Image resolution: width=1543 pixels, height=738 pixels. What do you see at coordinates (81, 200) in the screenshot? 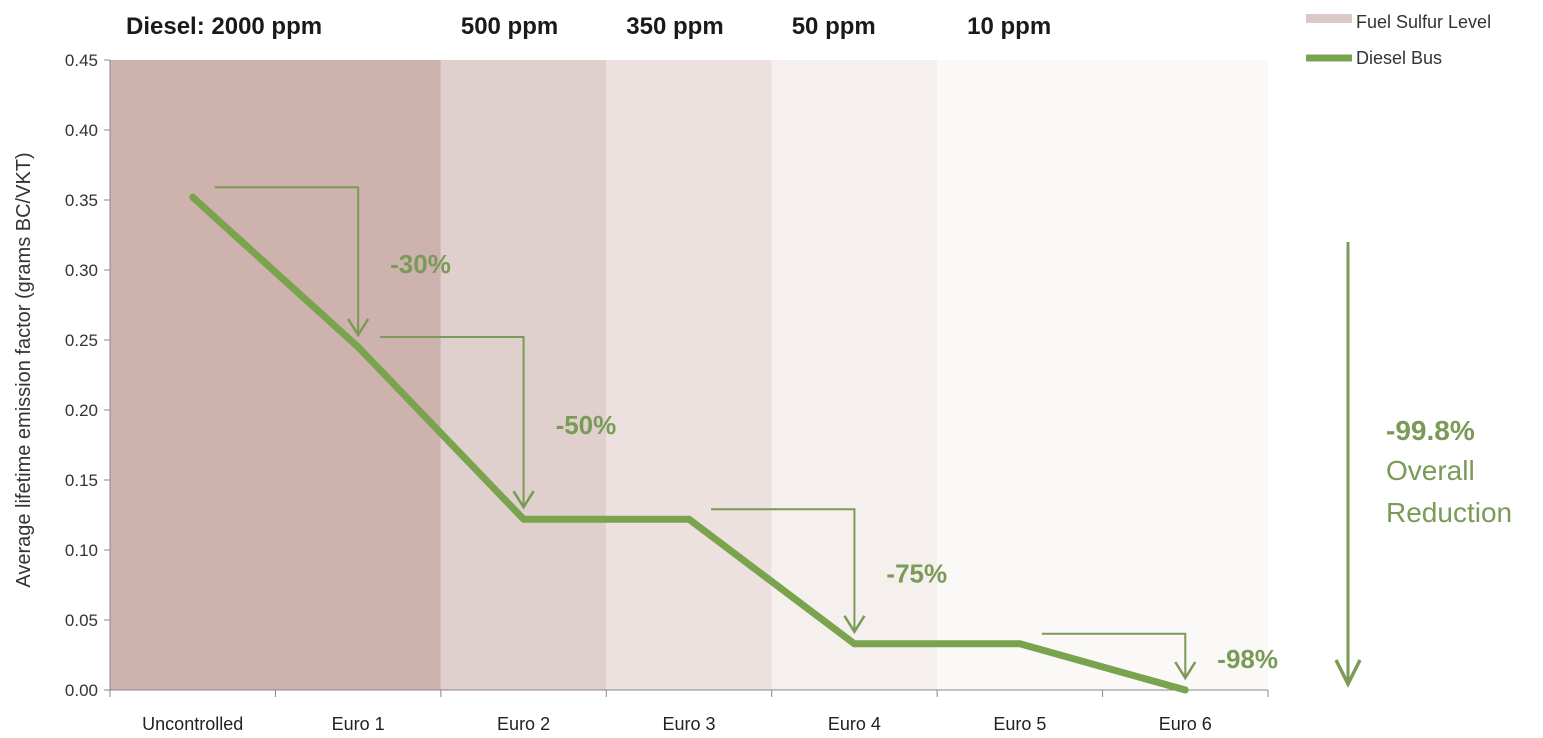
I see `y-tick-label-7: 0.35` at bounding box center [81, 200].